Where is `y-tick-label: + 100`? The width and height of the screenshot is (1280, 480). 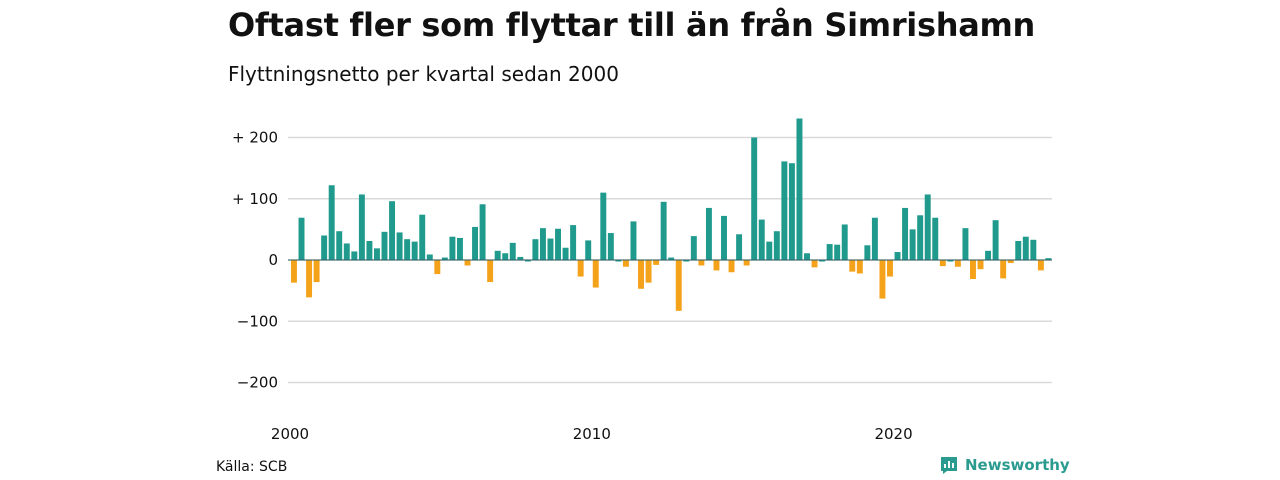 y-tick-label: + 100 is located at coordinates (255, 199).